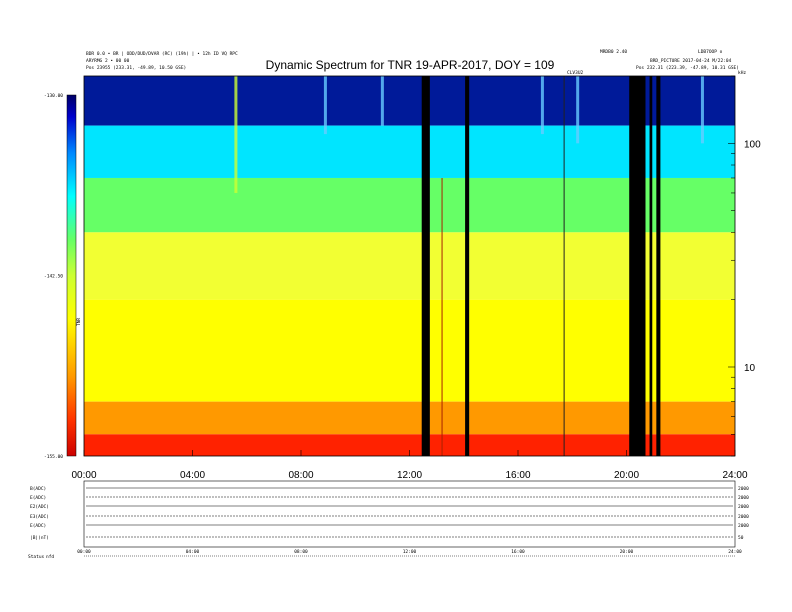  What do you see at coordinates (108, 61) in the screenshot?
I see `header-left-line2: ARYRMG 2 • 00 00` at bounding box center [108, 61].